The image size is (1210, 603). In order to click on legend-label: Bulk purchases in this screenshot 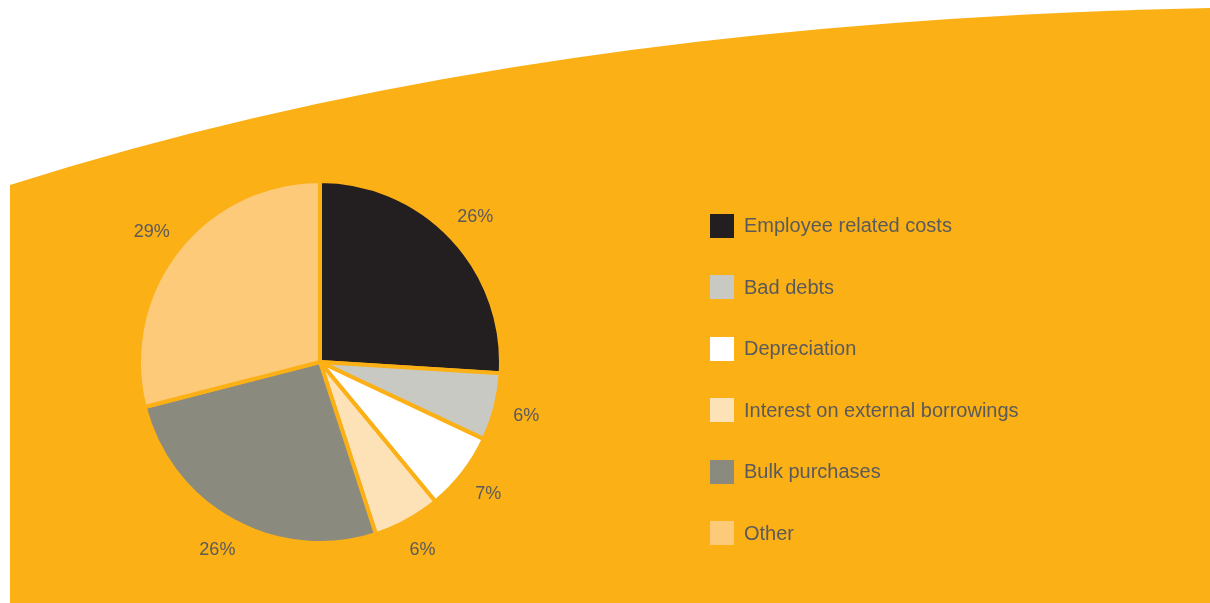, I will do `click(812, 472)`.